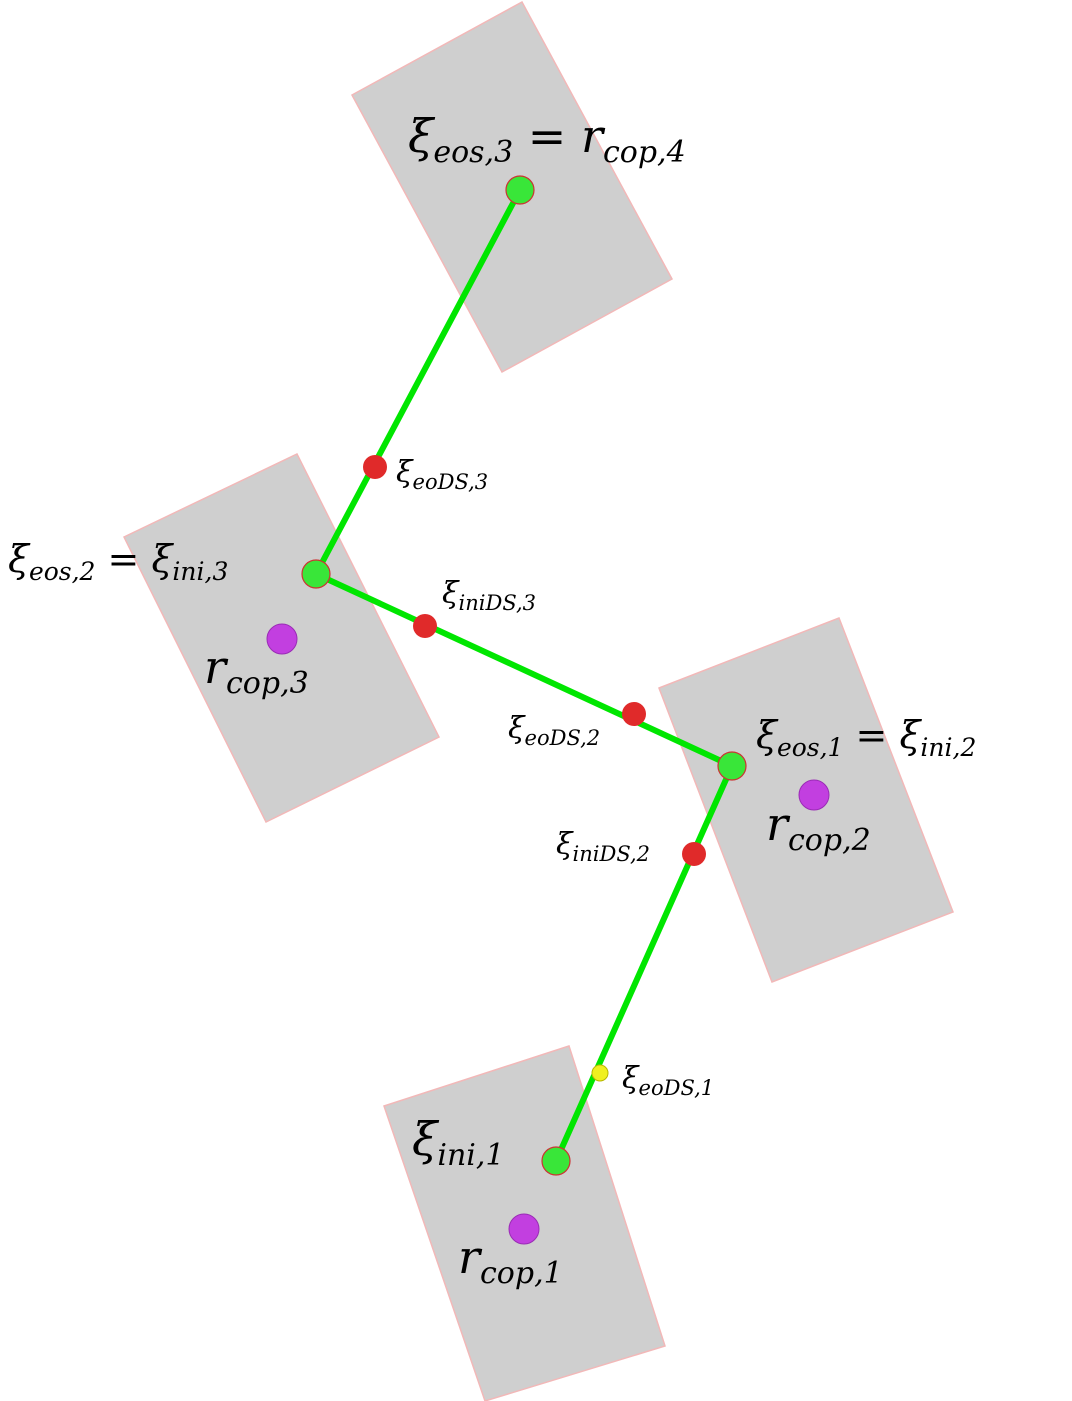 This screenshot has height=1401, width=1072. Describe the element at coordinates (600, 1073) in the screenshot. I see `point-eods1` at that location.